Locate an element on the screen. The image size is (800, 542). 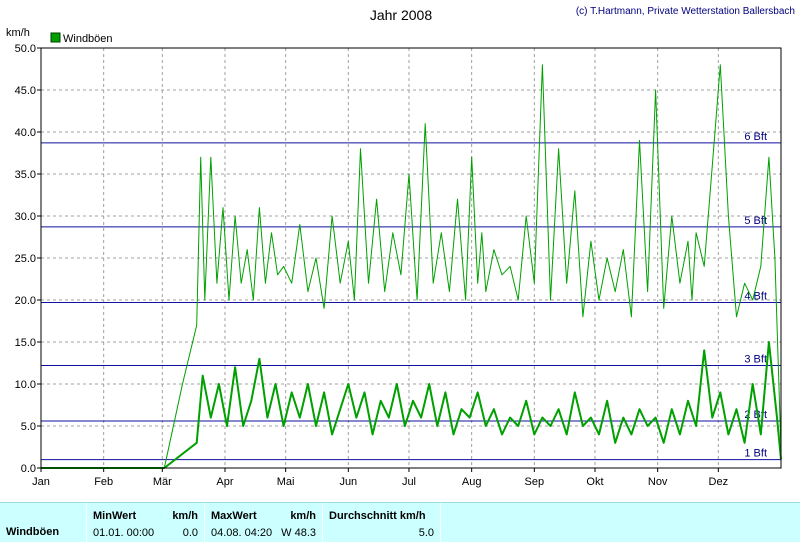
max-unit: km/h is located at coordinates (303, 516).